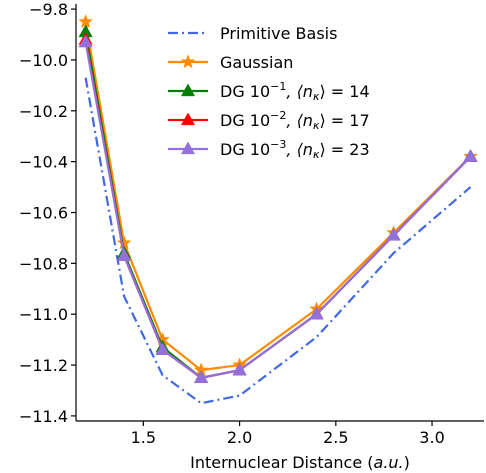 This screenshot has height=473, width=486. What do you see at coordinates (295, 149) in the screenshot?
I see `legend-label: DG 10−3, ⟨nκ⟩ = 23` at bounding box center [295, 149].